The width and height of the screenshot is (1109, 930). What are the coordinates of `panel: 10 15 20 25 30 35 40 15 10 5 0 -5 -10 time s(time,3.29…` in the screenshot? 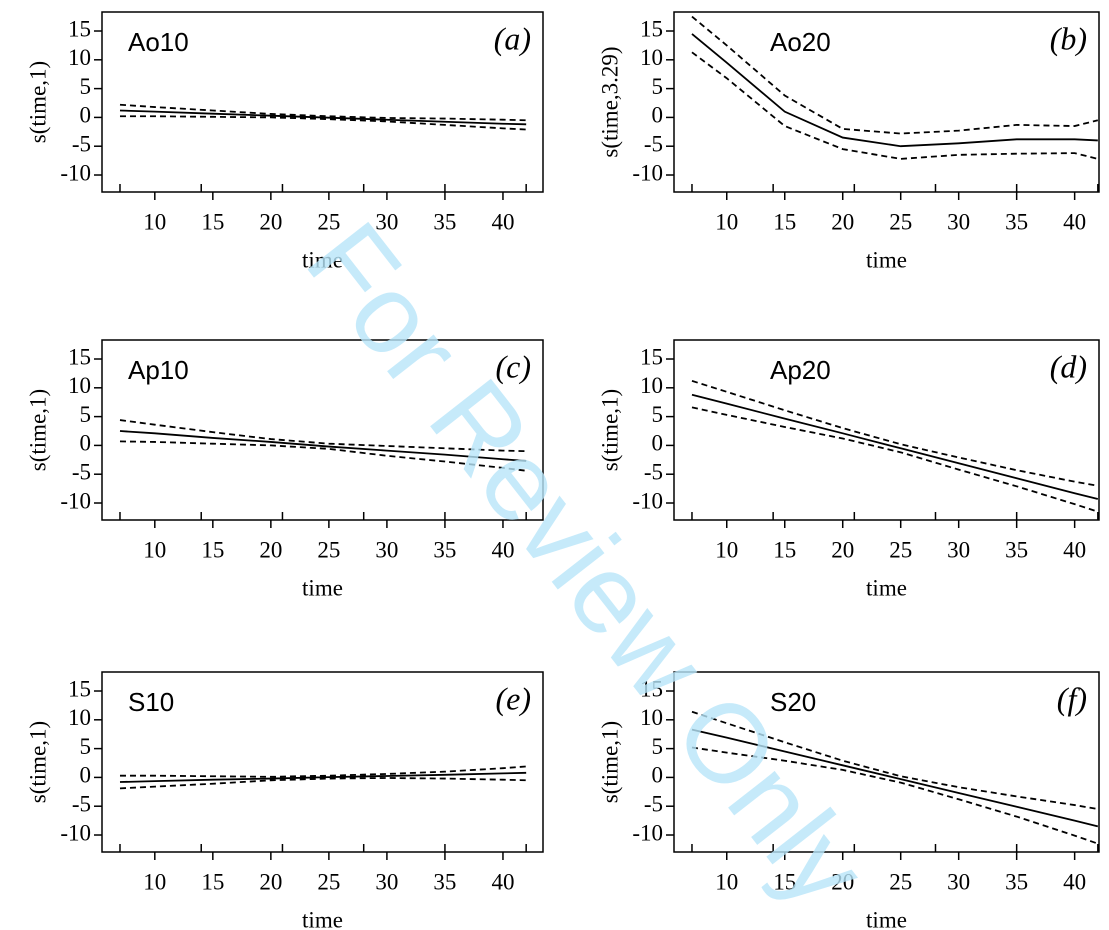 It's located at (848, 141).